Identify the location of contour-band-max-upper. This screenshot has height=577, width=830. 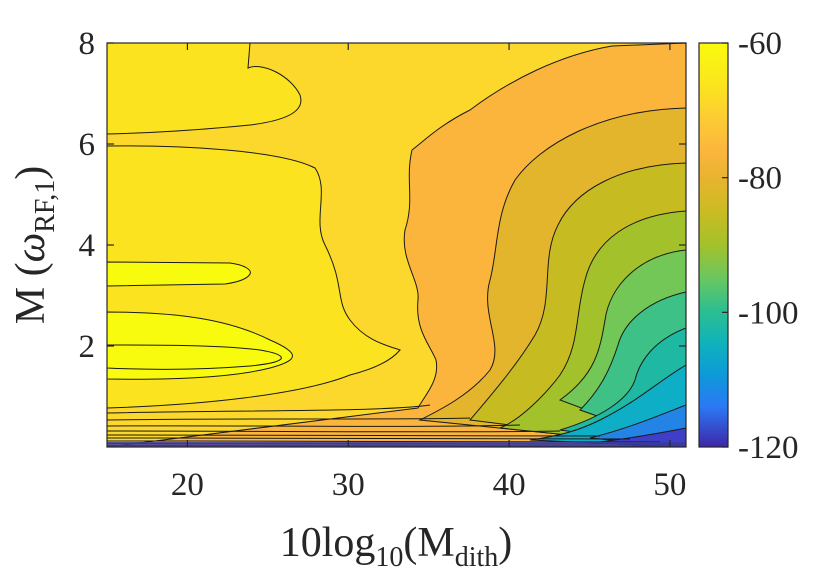
(179, 274).